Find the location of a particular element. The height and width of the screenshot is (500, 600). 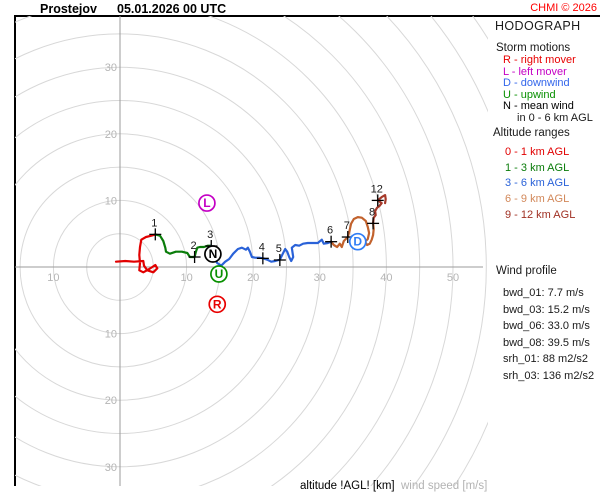

x-tick-label: 40 is located at coordinates (386, 278).